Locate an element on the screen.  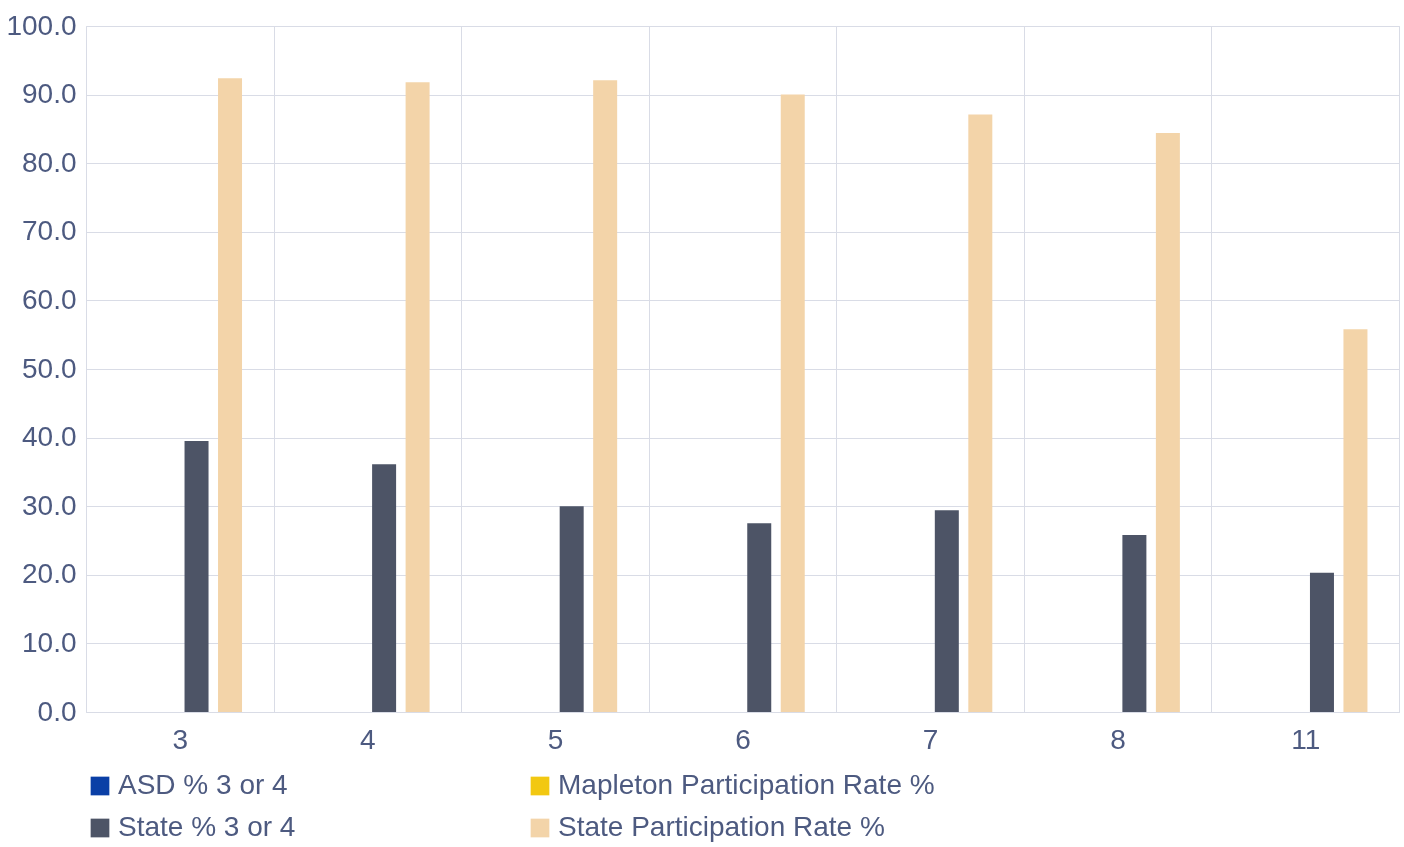
y-tick-label: 10.0 is located at coordinates (49, 642).